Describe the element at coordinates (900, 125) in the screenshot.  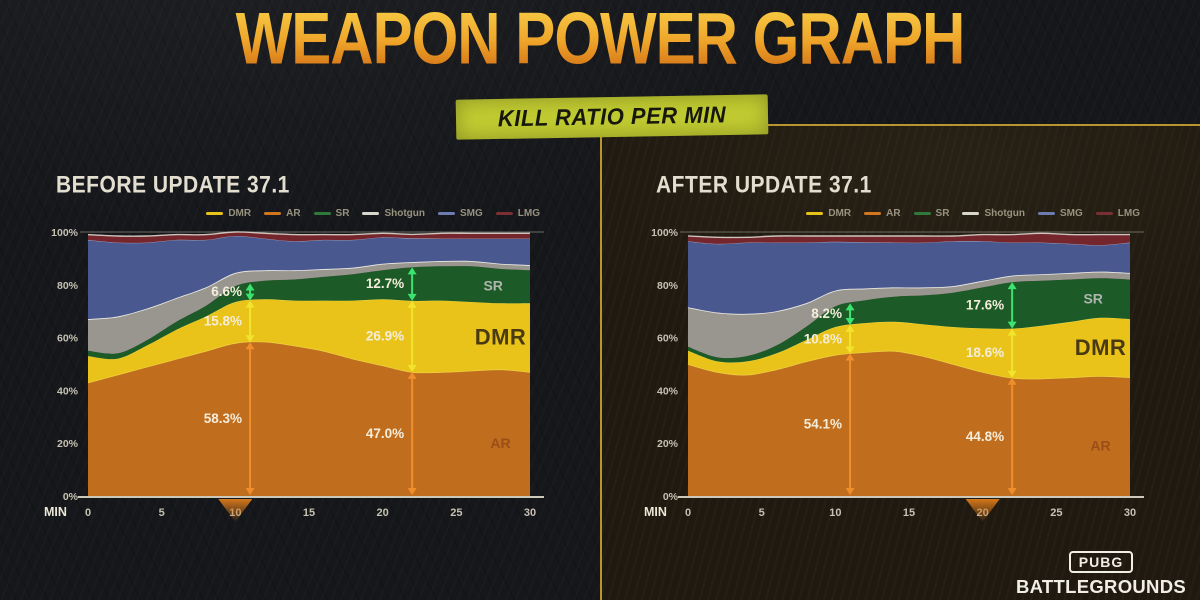
I see `panel-top-border-line` at that location.